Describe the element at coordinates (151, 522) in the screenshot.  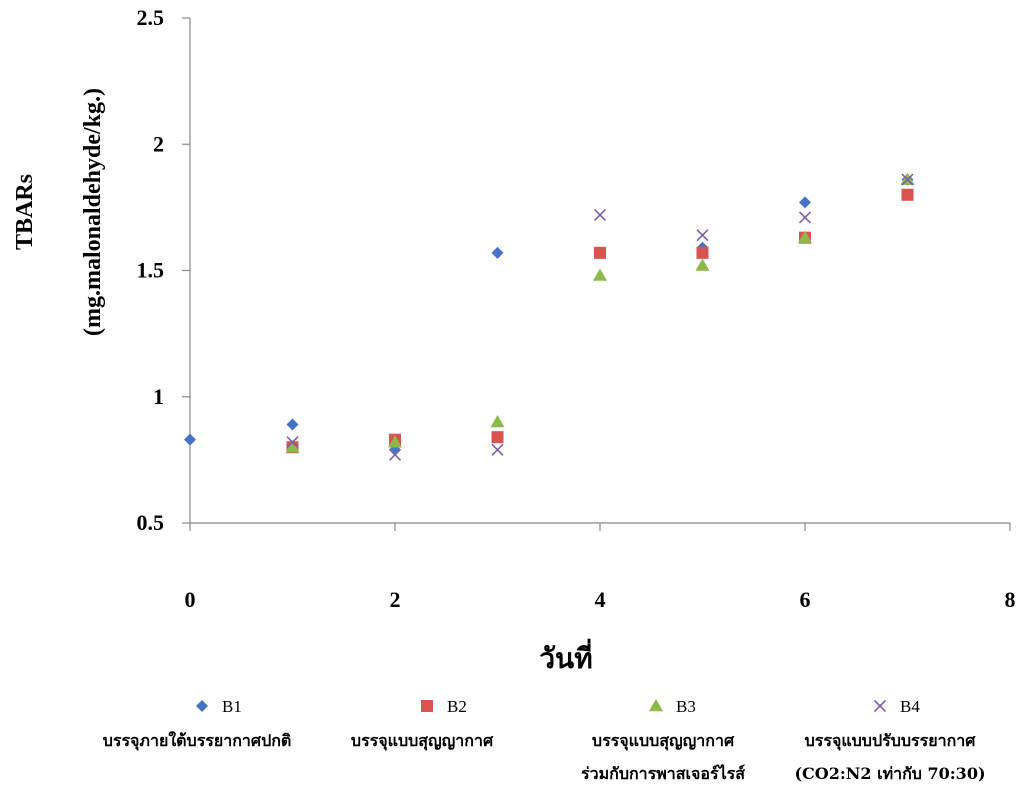
I see `y-tick-label: 0.5` at that location.